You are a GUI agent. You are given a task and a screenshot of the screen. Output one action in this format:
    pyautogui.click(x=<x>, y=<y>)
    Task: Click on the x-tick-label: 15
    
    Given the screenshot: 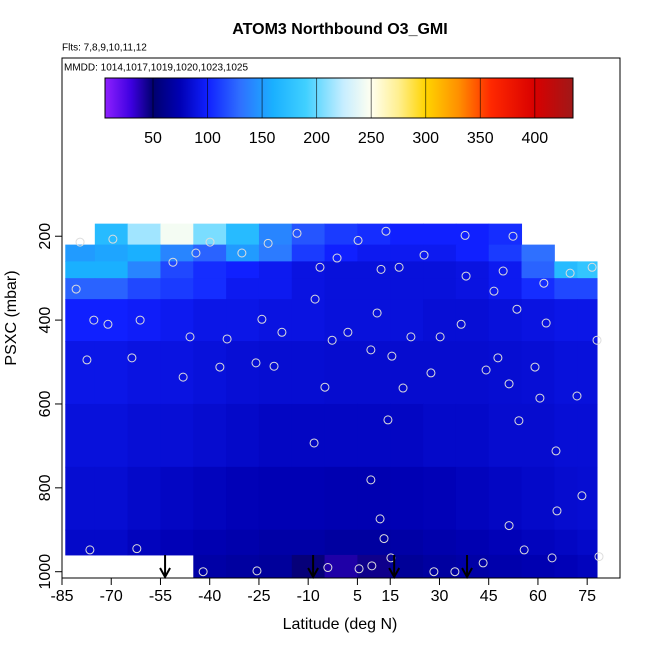 What is the action you would take?
    pyautogui.click(x=390, y=596)
    